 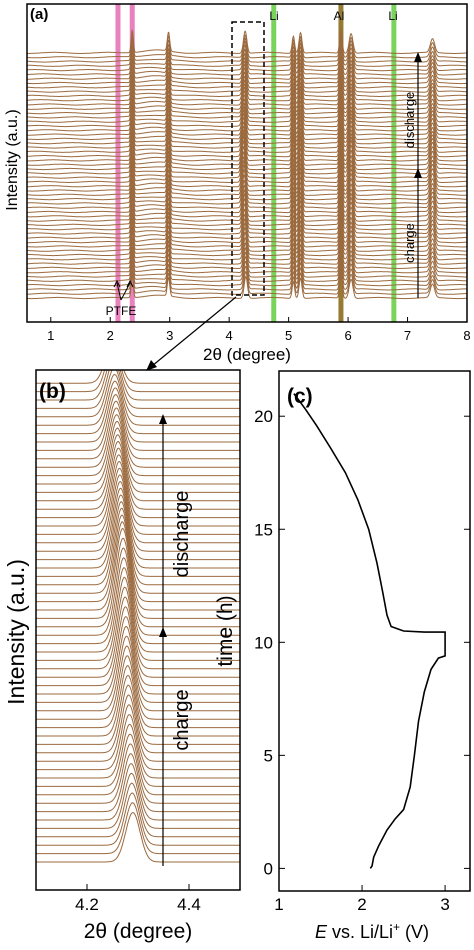 I want to click on zoom-box, so click(x=248, y=158).